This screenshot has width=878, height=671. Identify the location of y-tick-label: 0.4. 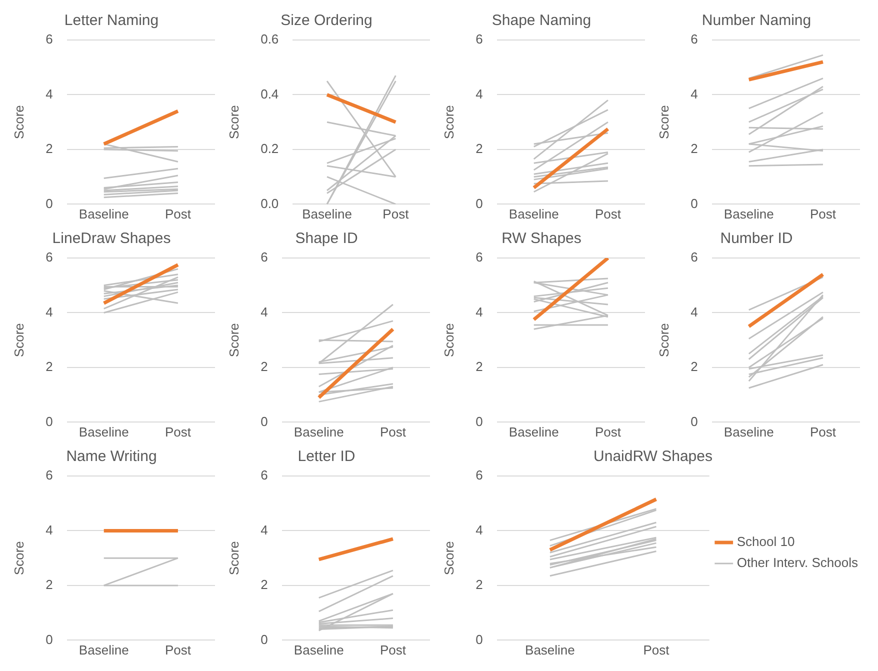
(269, 94).